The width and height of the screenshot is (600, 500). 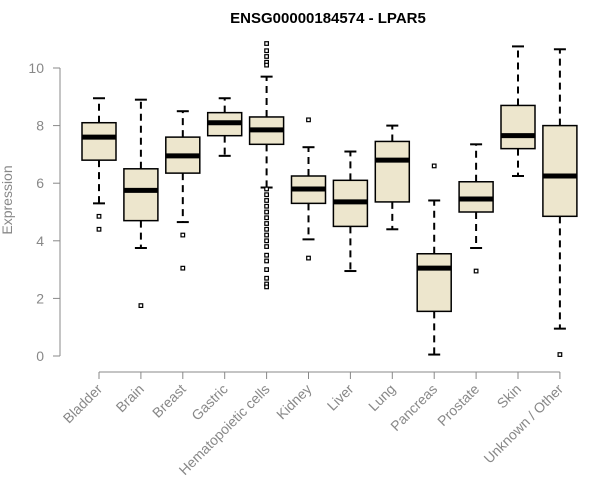 I want to click on y-tick-label: 10, so click(x=36, y=68).